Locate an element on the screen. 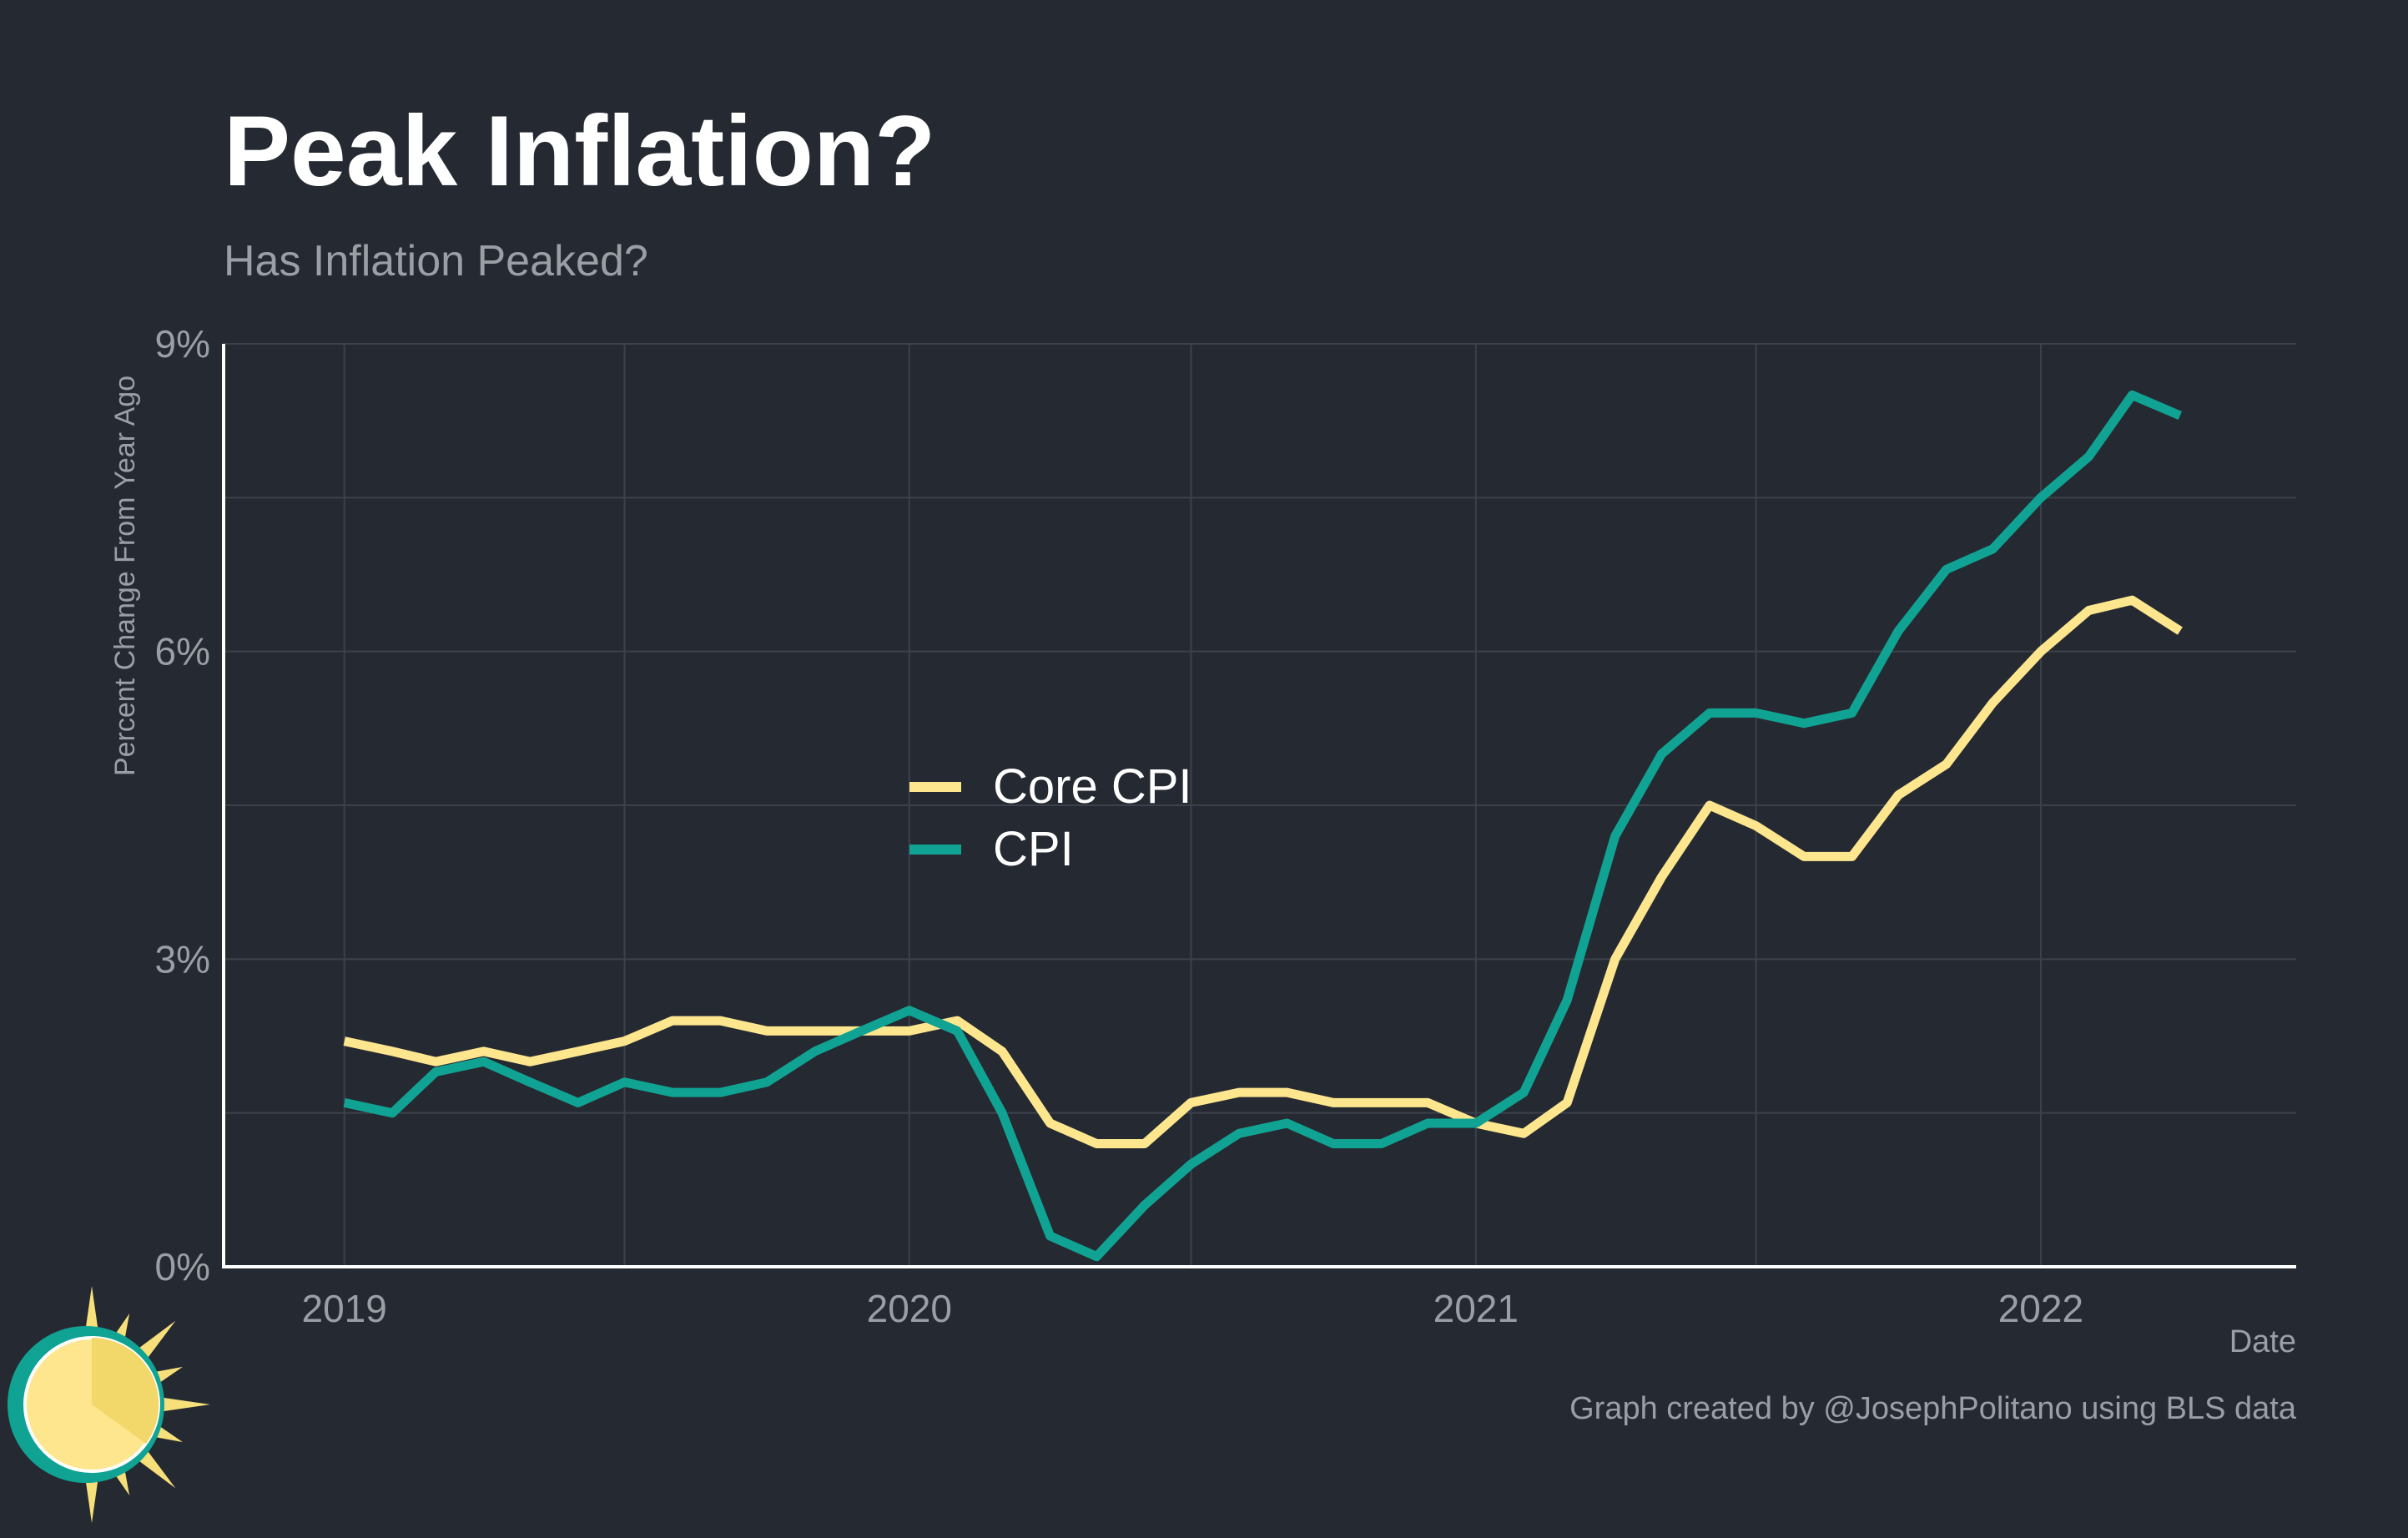 This screenshot has height=1538, width=2408. y-tick-label: 0% is located at coordinates (182, 1266).